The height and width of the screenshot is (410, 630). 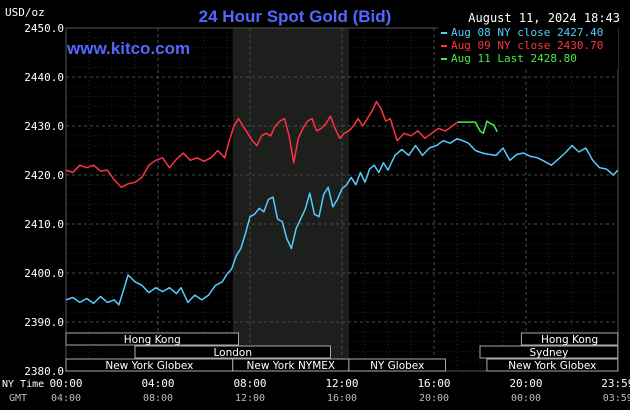 What do you see at coordinates (434, 398) in the screenshot?
I see `x-tick-gmt: 20:00` at bounding box center [434, 398].